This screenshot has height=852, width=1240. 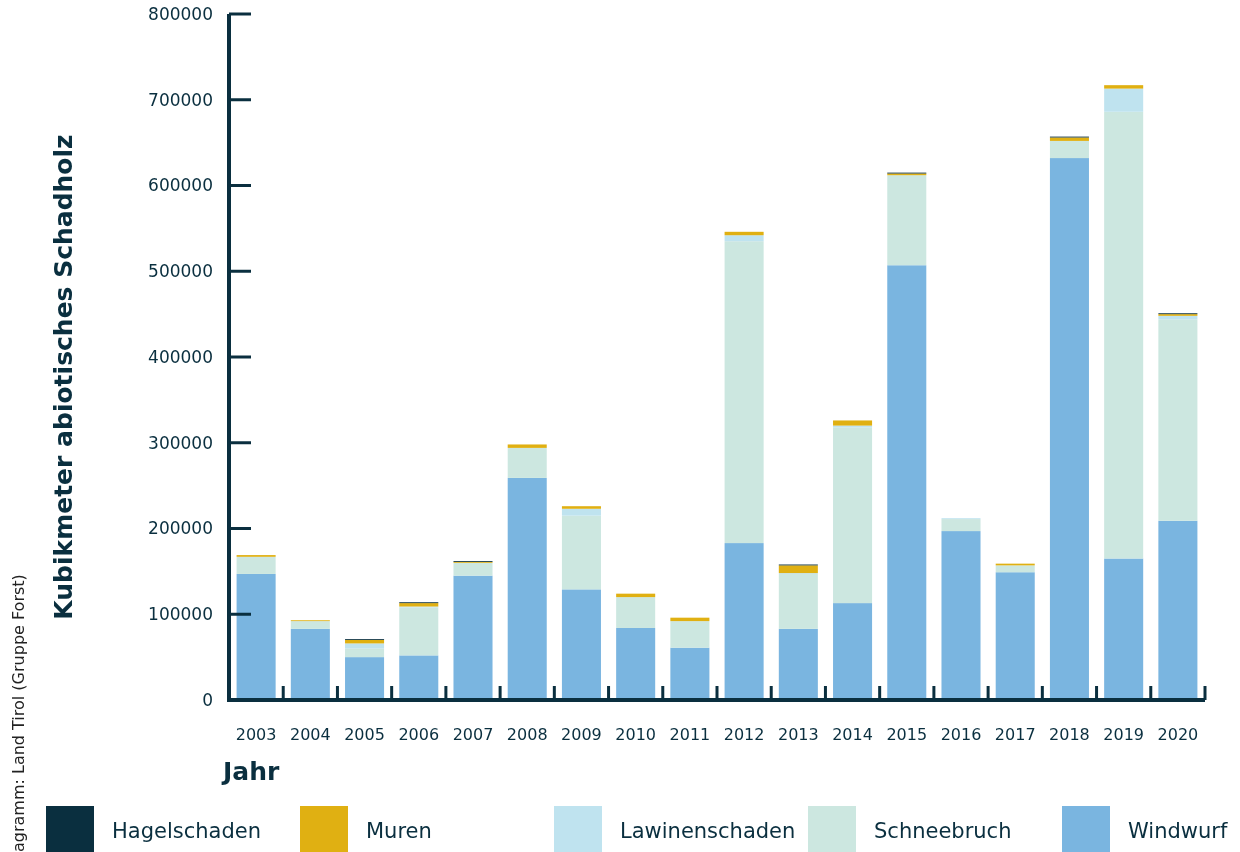 What do you see at coordinates (852, 734) in the screenshot?
I see `x-tick-label: 2014` at bounding box center [852, 734].